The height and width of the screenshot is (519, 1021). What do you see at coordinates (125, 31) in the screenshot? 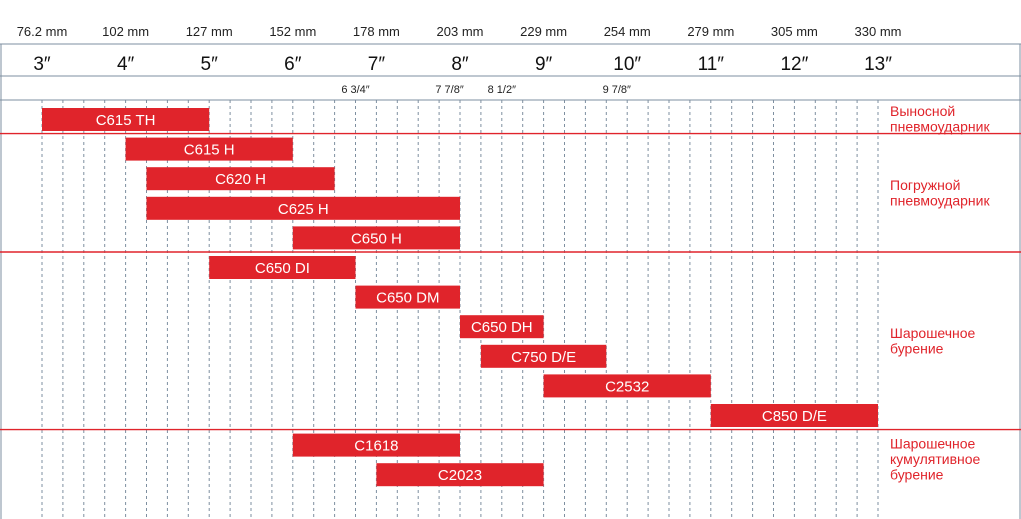
I see `mm-tick-label: 102 mm` at bounding box center [125, 31].